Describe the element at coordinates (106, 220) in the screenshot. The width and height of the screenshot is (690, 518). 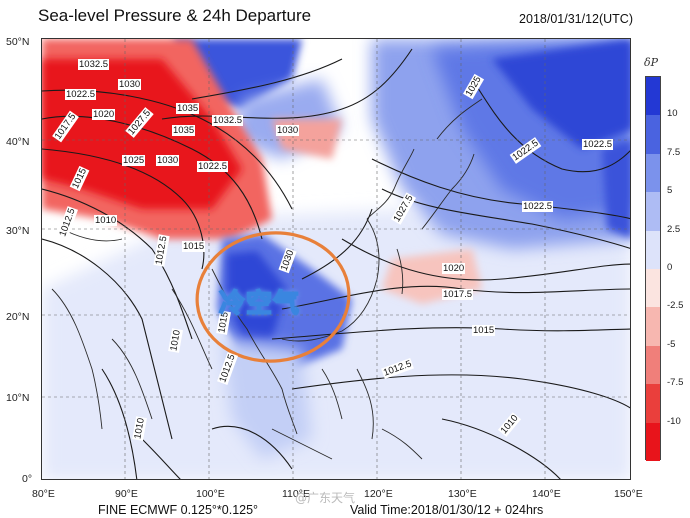
I see `isobar-label: 1010` at that location.